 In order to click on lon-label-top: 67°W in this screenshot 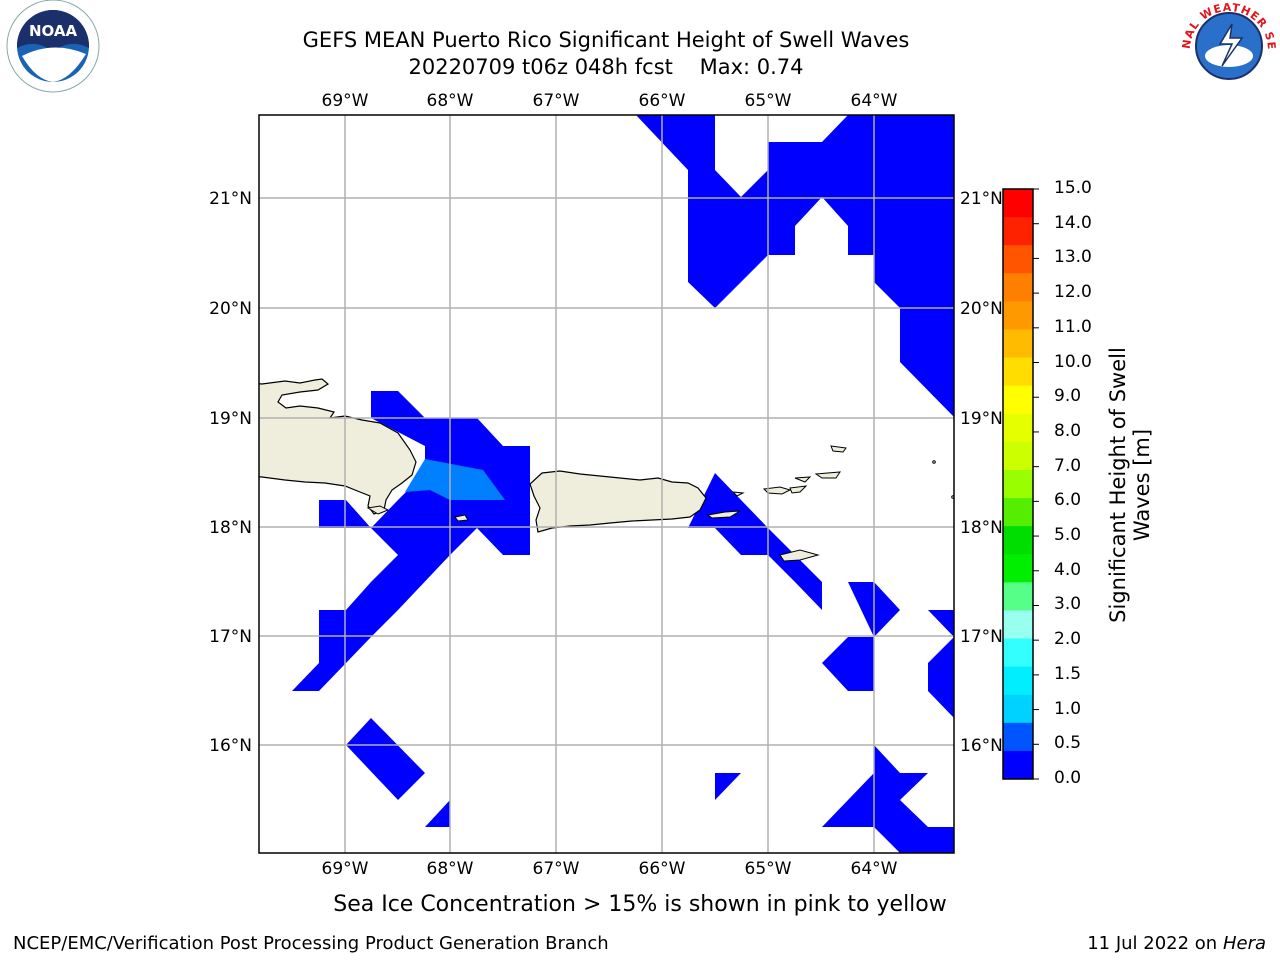, I will do `click(556, 101)`.